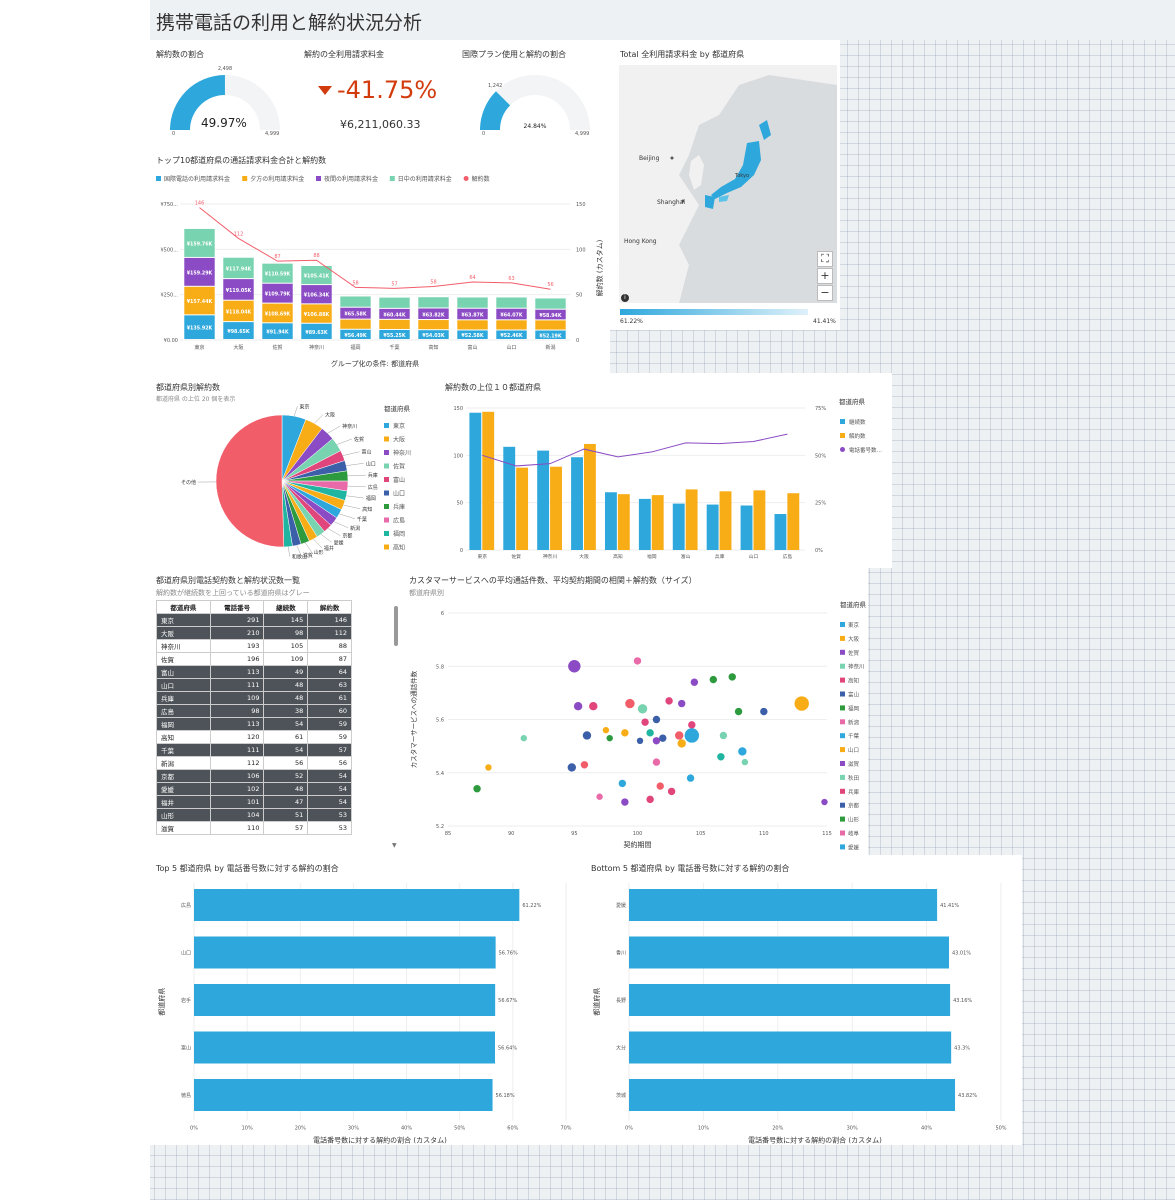 The height and width of the screenshot is (1200, 1175). Describe the element at coordinates (329, 607) in the screenshot. I see `table-column-header: 解約数` at that location.